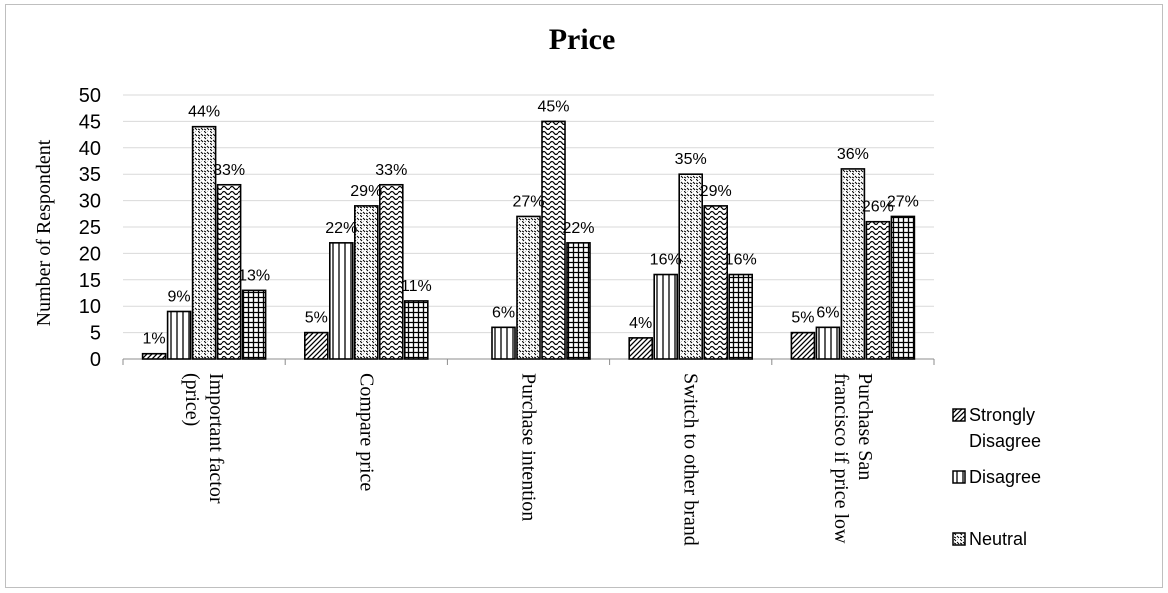 Image resolution: width=1168 pixels, height=593 pixels. Describe the element at coordinates (998, 539) in the screenshot. I see `legend-label: Neutral` at that location.